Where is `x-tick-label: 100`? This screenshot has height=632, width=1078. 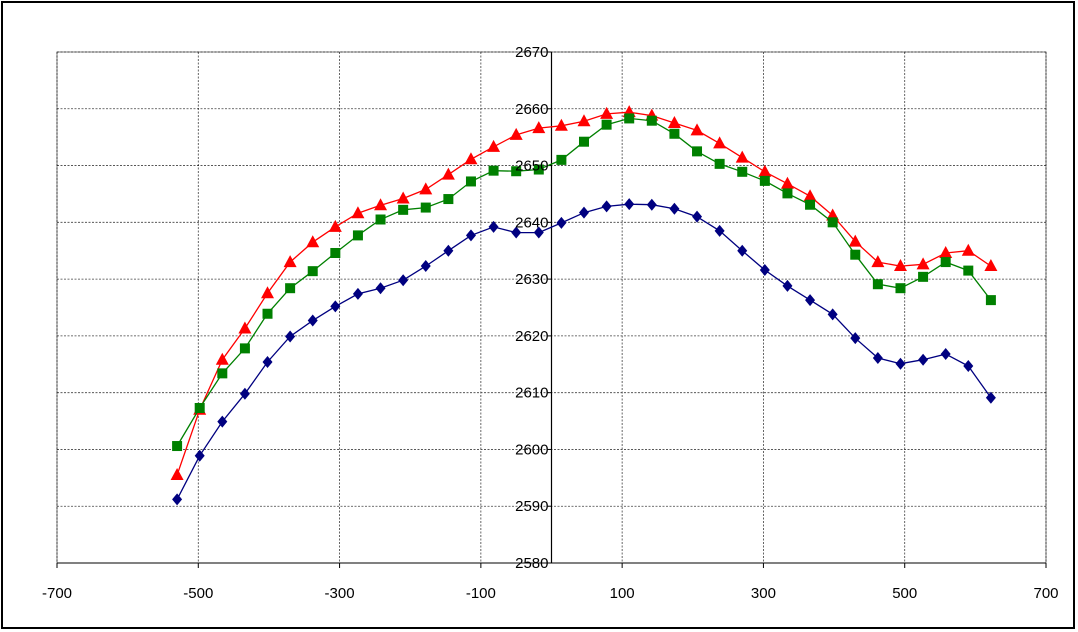
x-tick-label: 100 is located at coordinates (622, 593).